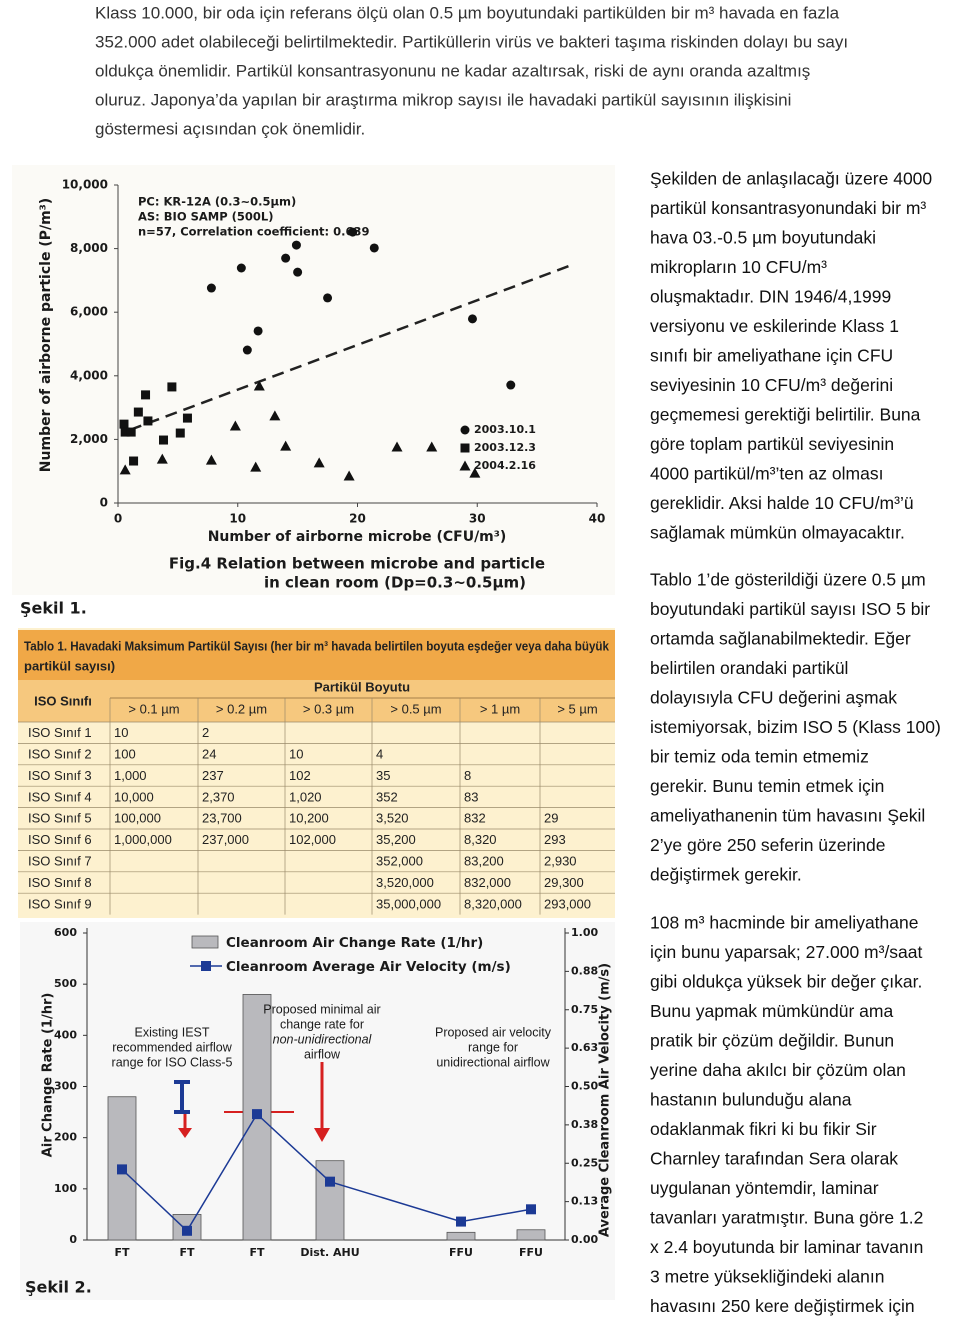 The image size is (960, 1319). Describe the element at coordinates (484, 861) in the screenshot. I see `table-cell: 83,200` at that location.